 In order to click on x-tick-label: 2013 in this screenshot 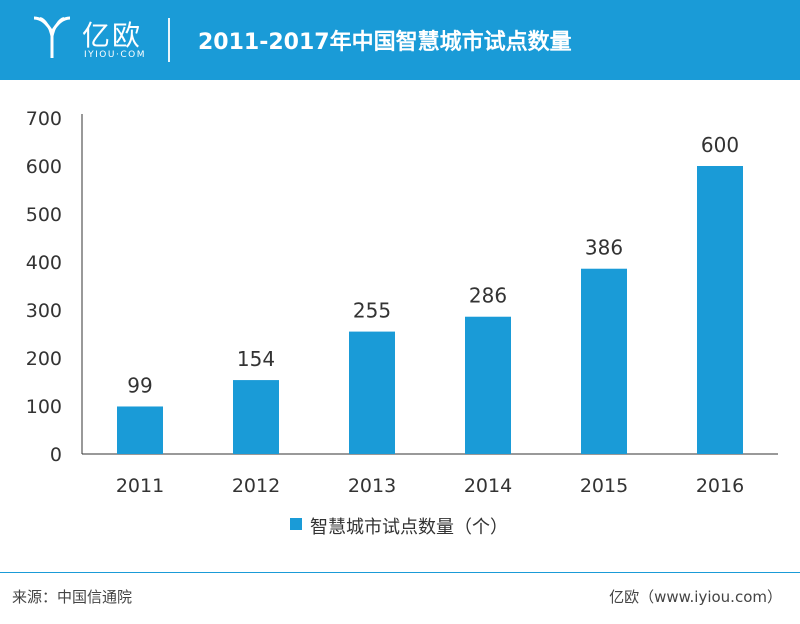, I will do `click(372, 486)`.